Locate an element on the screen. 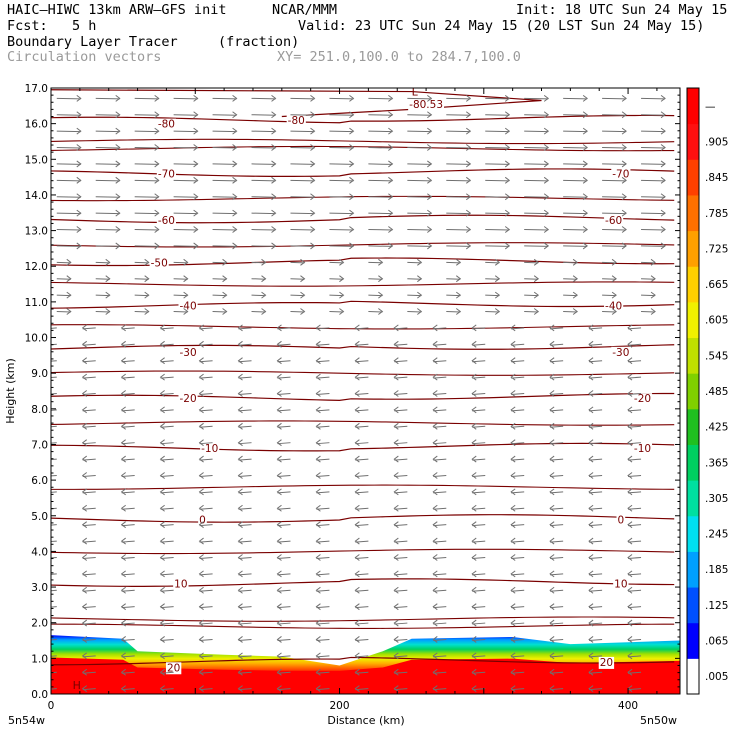 This screenshot has height=740, width=740. contour-label-bg is located at coordinates (159, 263).